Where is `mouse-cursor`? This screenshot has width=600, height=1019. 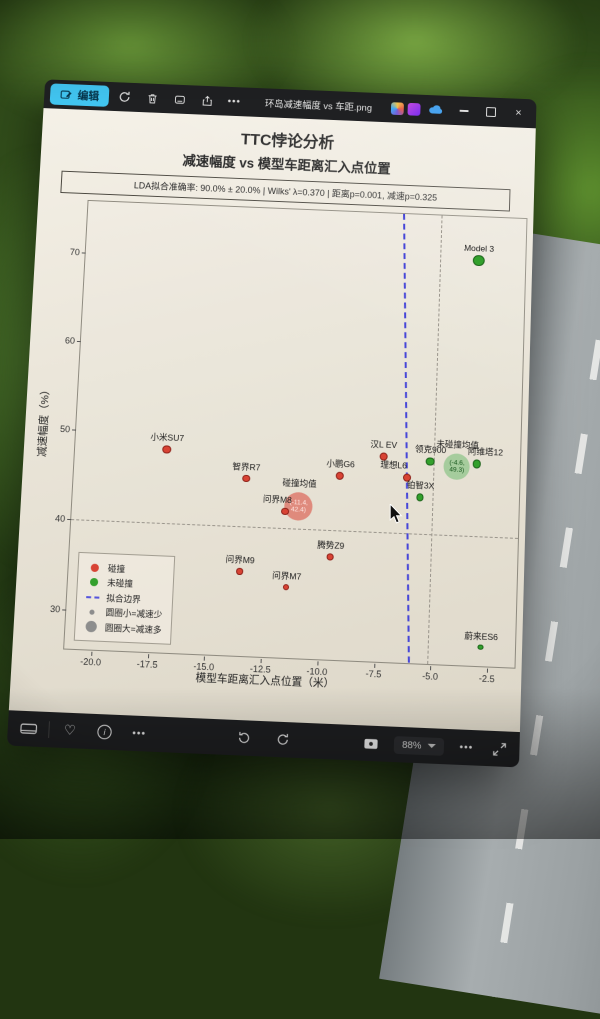
mouse-cursor is located at coordinates (396, 514).